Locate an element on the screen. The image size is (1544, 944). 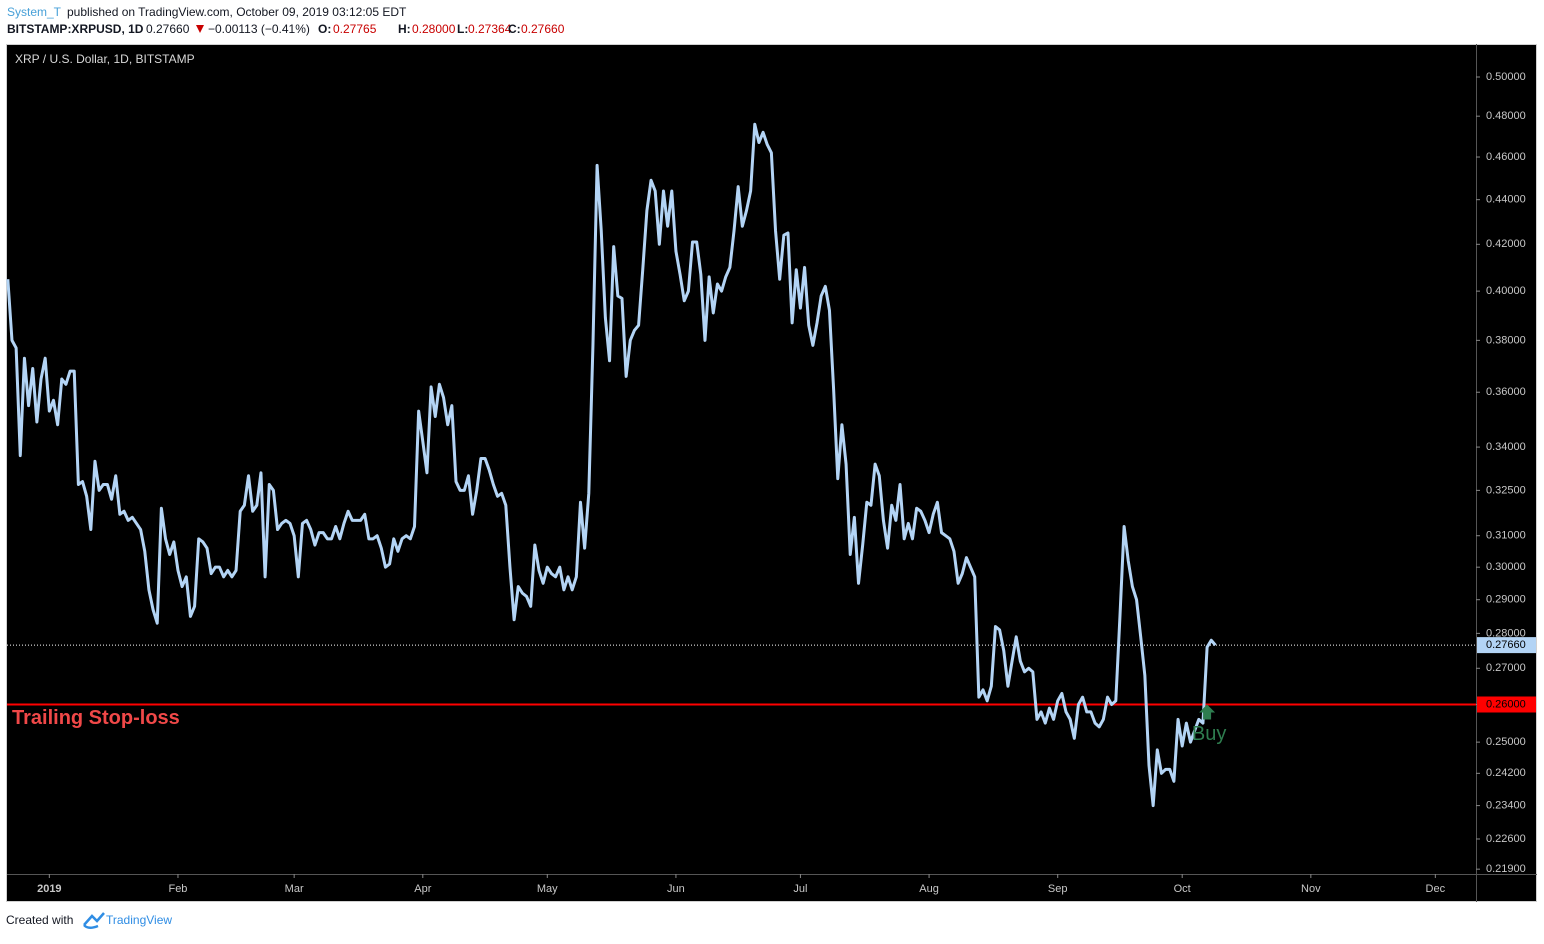
y-tick-label: 0.23400 is located at coordinates (1506, 806).